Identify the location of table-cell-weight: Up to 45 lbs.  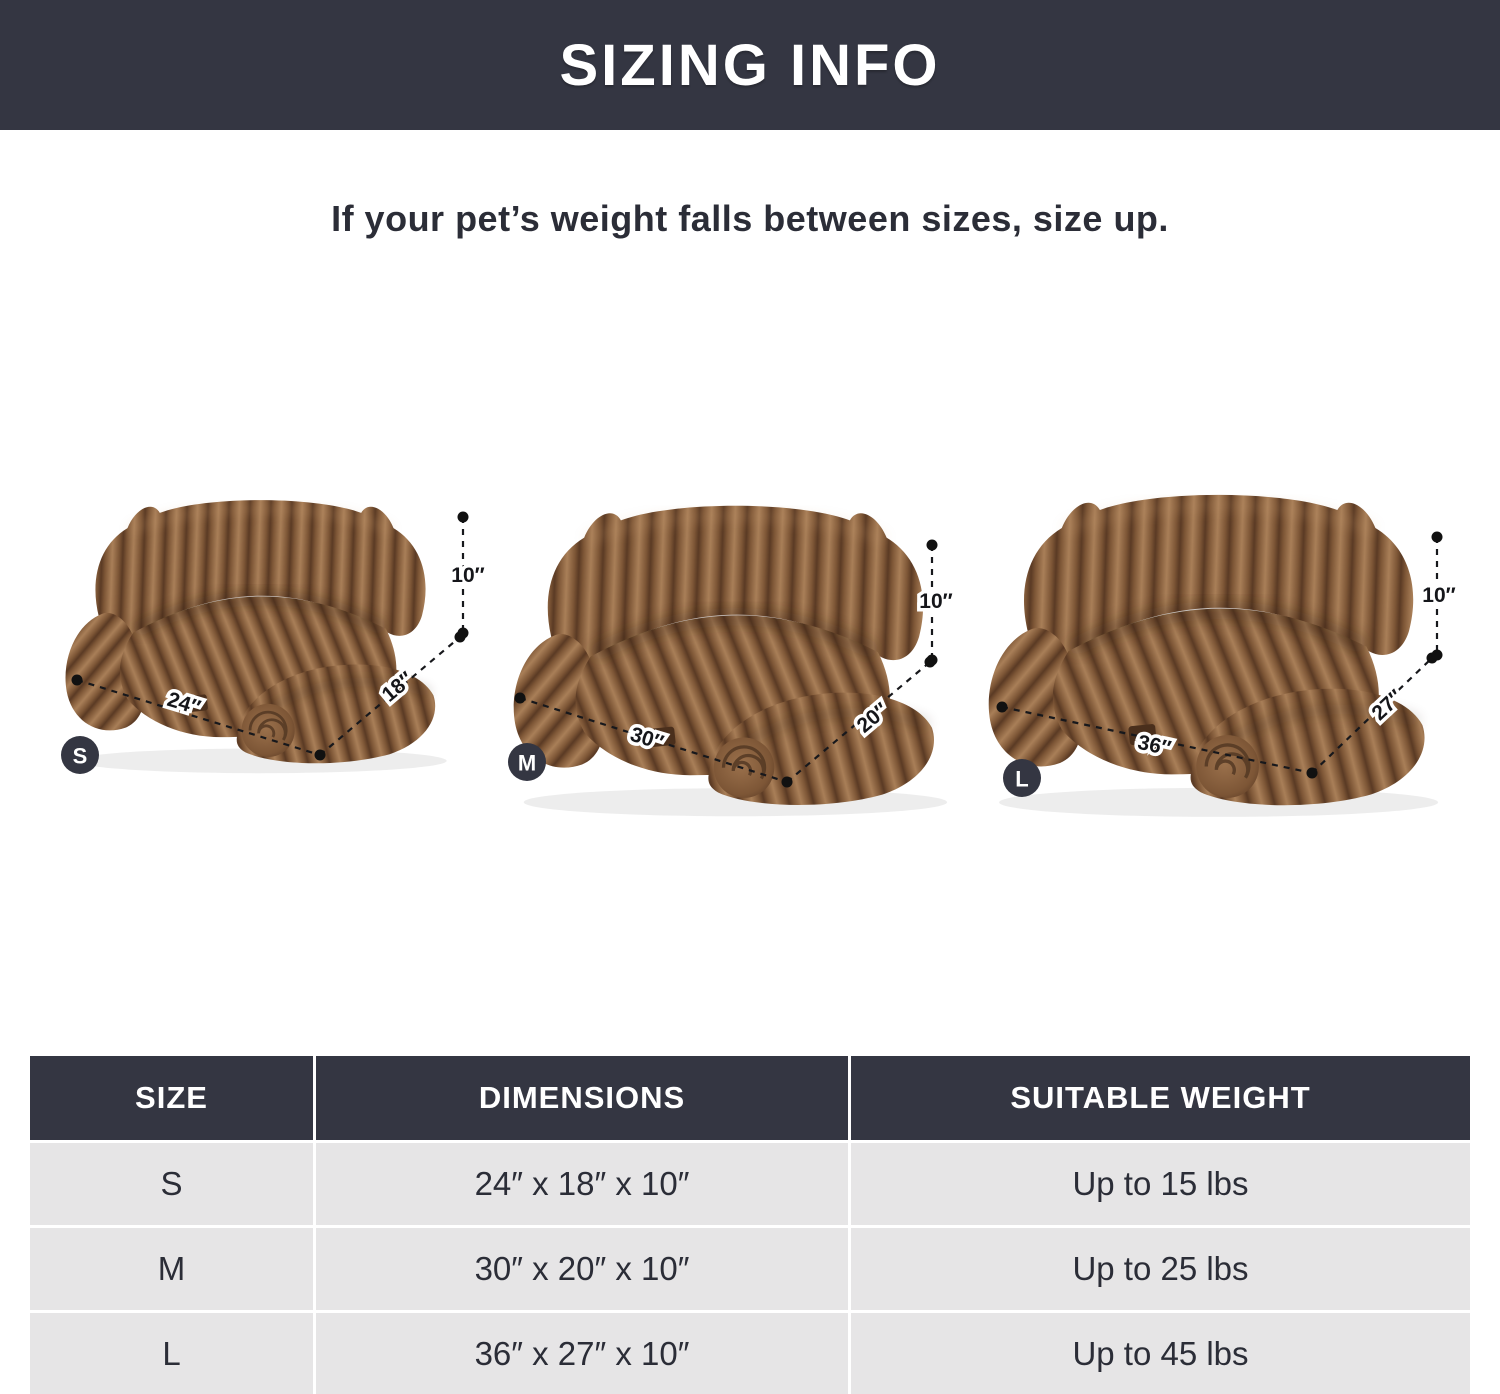
(1160, 1353).